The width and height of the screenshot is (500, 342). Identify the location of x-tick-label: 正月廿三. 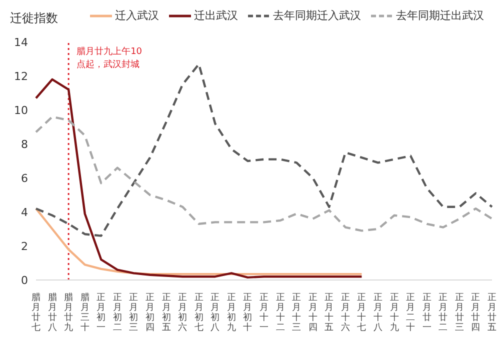
(459, 313).